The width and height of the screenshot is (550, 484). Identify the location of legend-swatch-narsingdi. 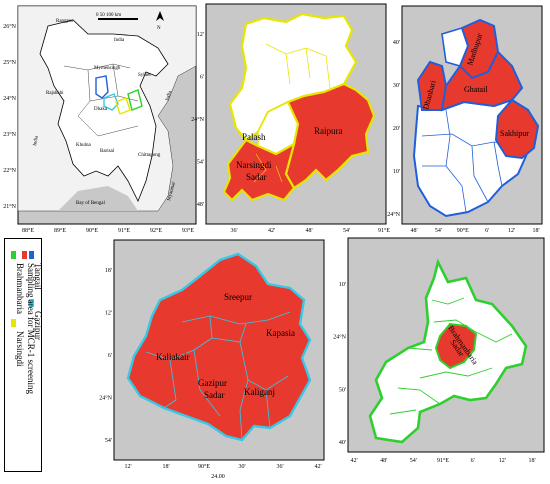
(13, 323).